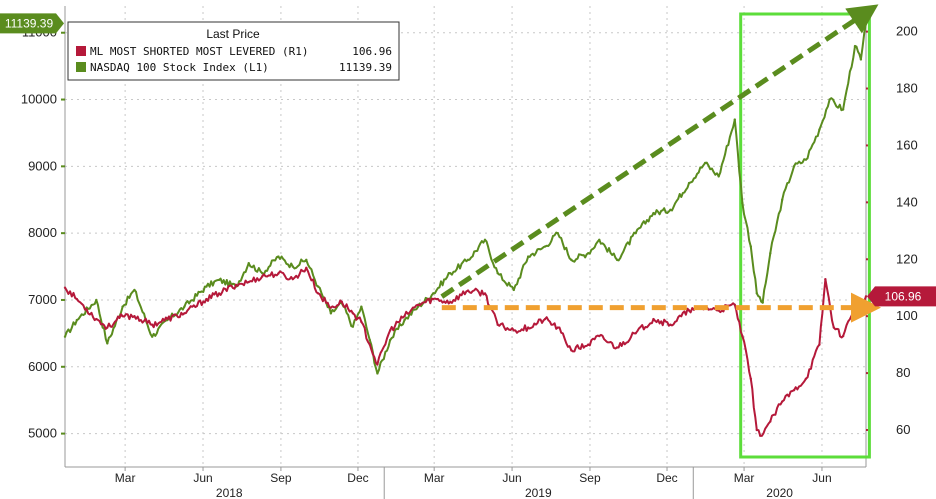 The image size is (936, 499). What do you see at coordinates (42, 299) in the screenshot?
I see `left-tick-label: 7000` at bounding box center [42, 299].